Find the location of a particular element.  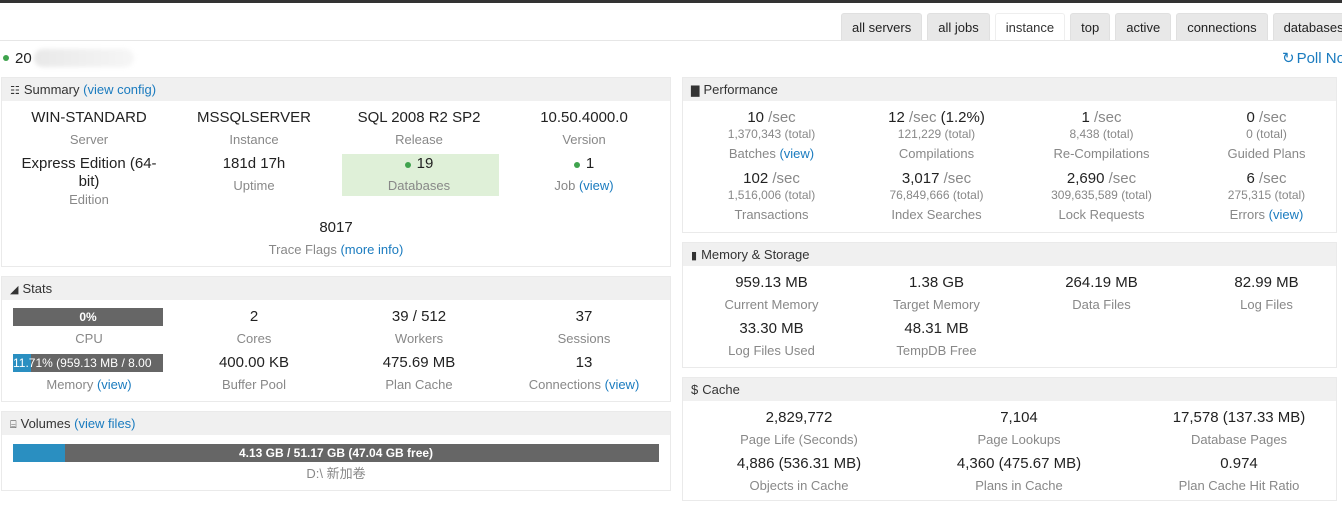

release-label: Release is located at coordinates (419, 139).